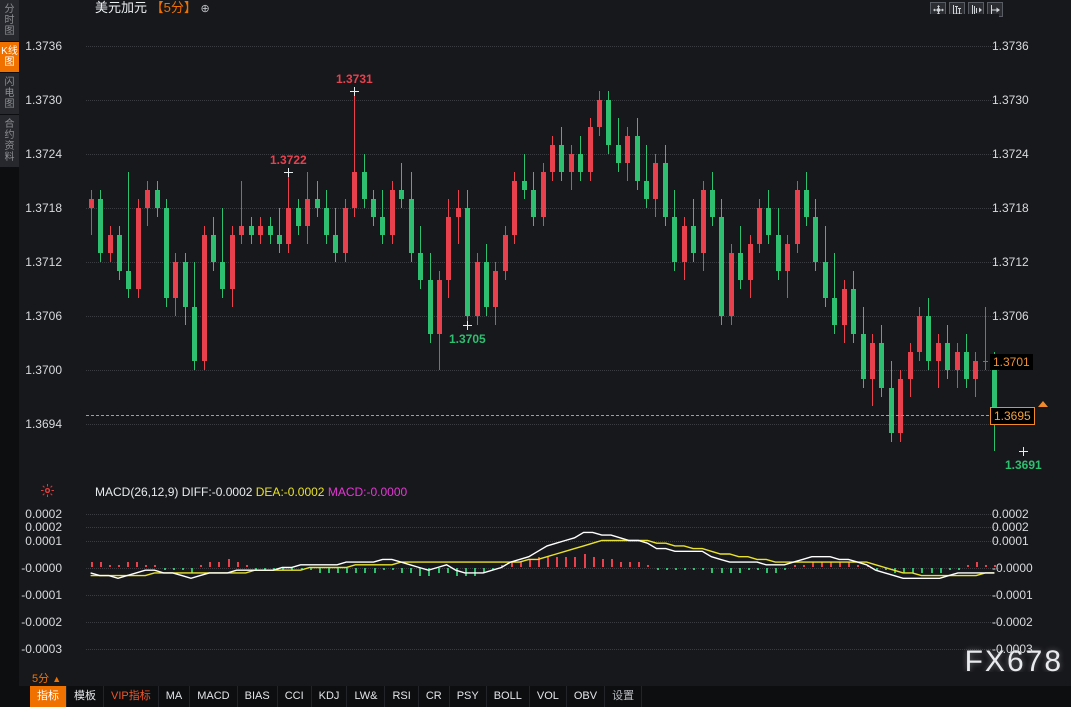  I want to click on macd-tick-right-2: 0.0001, so click(1010, 540).